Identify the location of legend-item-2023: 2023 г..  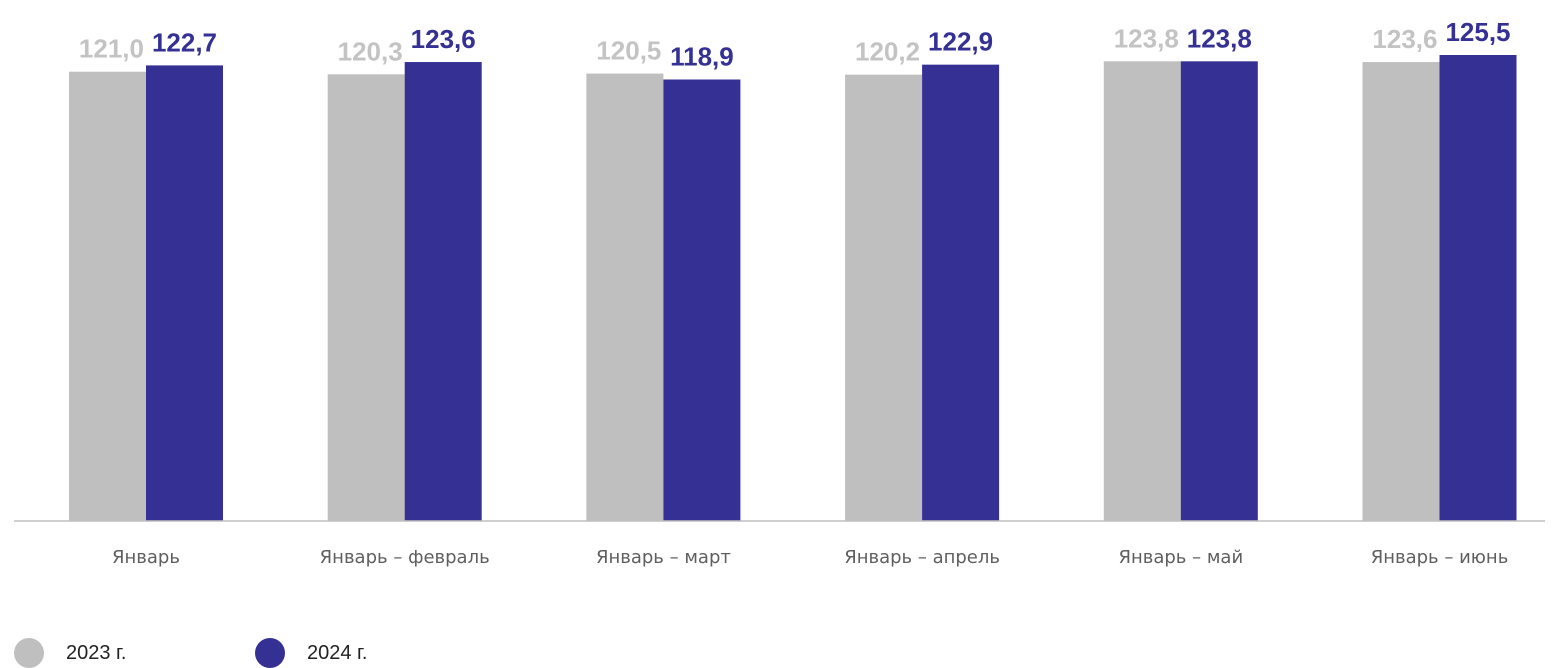
(70, 653).